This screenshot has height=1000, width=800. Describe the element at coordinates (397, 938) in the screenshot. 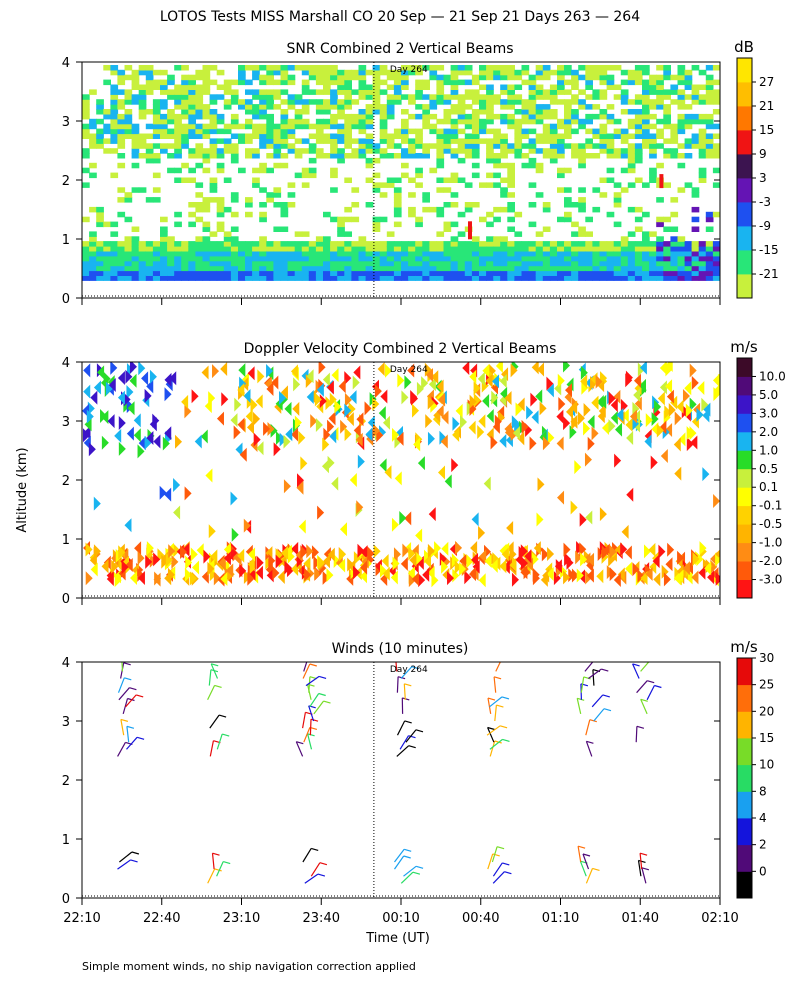

I see `x-axis-label: Time (UT)` at that location.